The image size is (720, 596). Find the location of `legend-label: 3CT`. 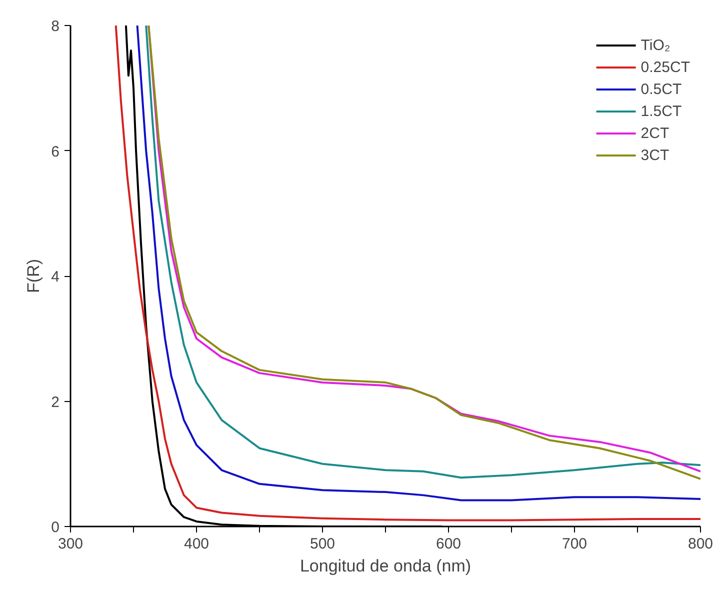

legend-label: 3CT is located at coordinates (655, 155).